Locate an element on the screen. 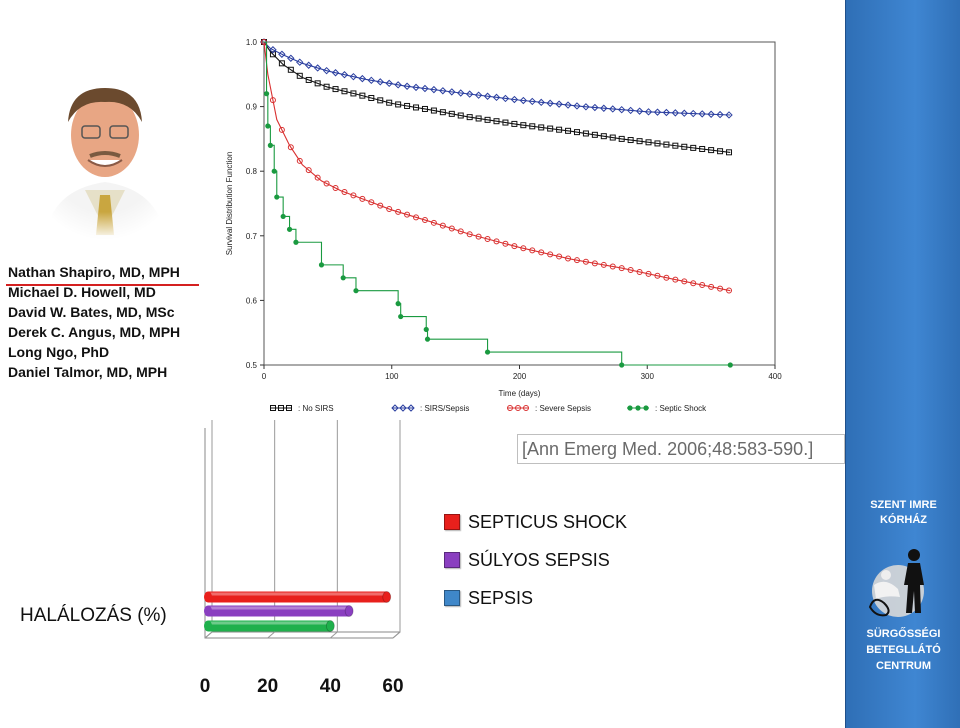 This screenshot has width=960, height=728. bar-body is located at coordinates (297, 597).